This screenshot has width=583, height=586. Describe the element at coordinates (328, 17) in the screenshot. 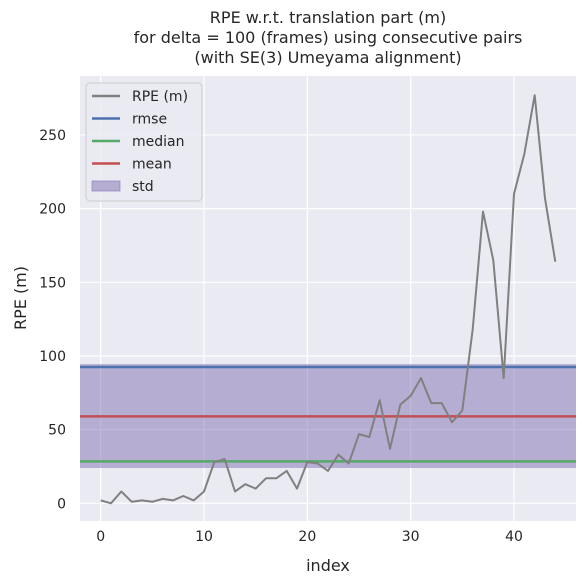

I see `chart-title-line-1: RPE w.r.t. translation part (m)` at that location.